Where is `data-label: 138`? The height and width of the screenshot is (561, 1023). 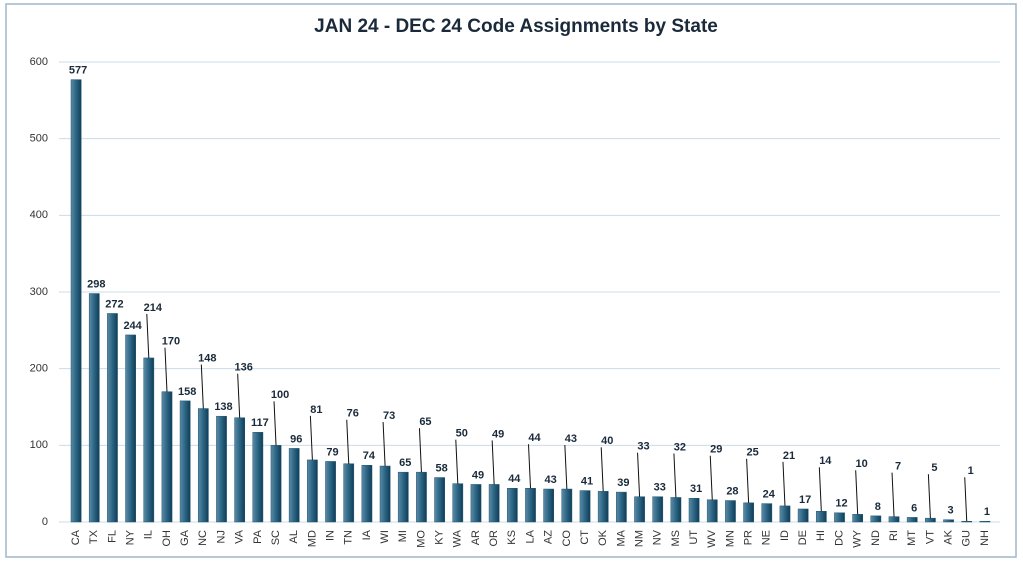
data-label: 138 is located at coordinates (223, 407).